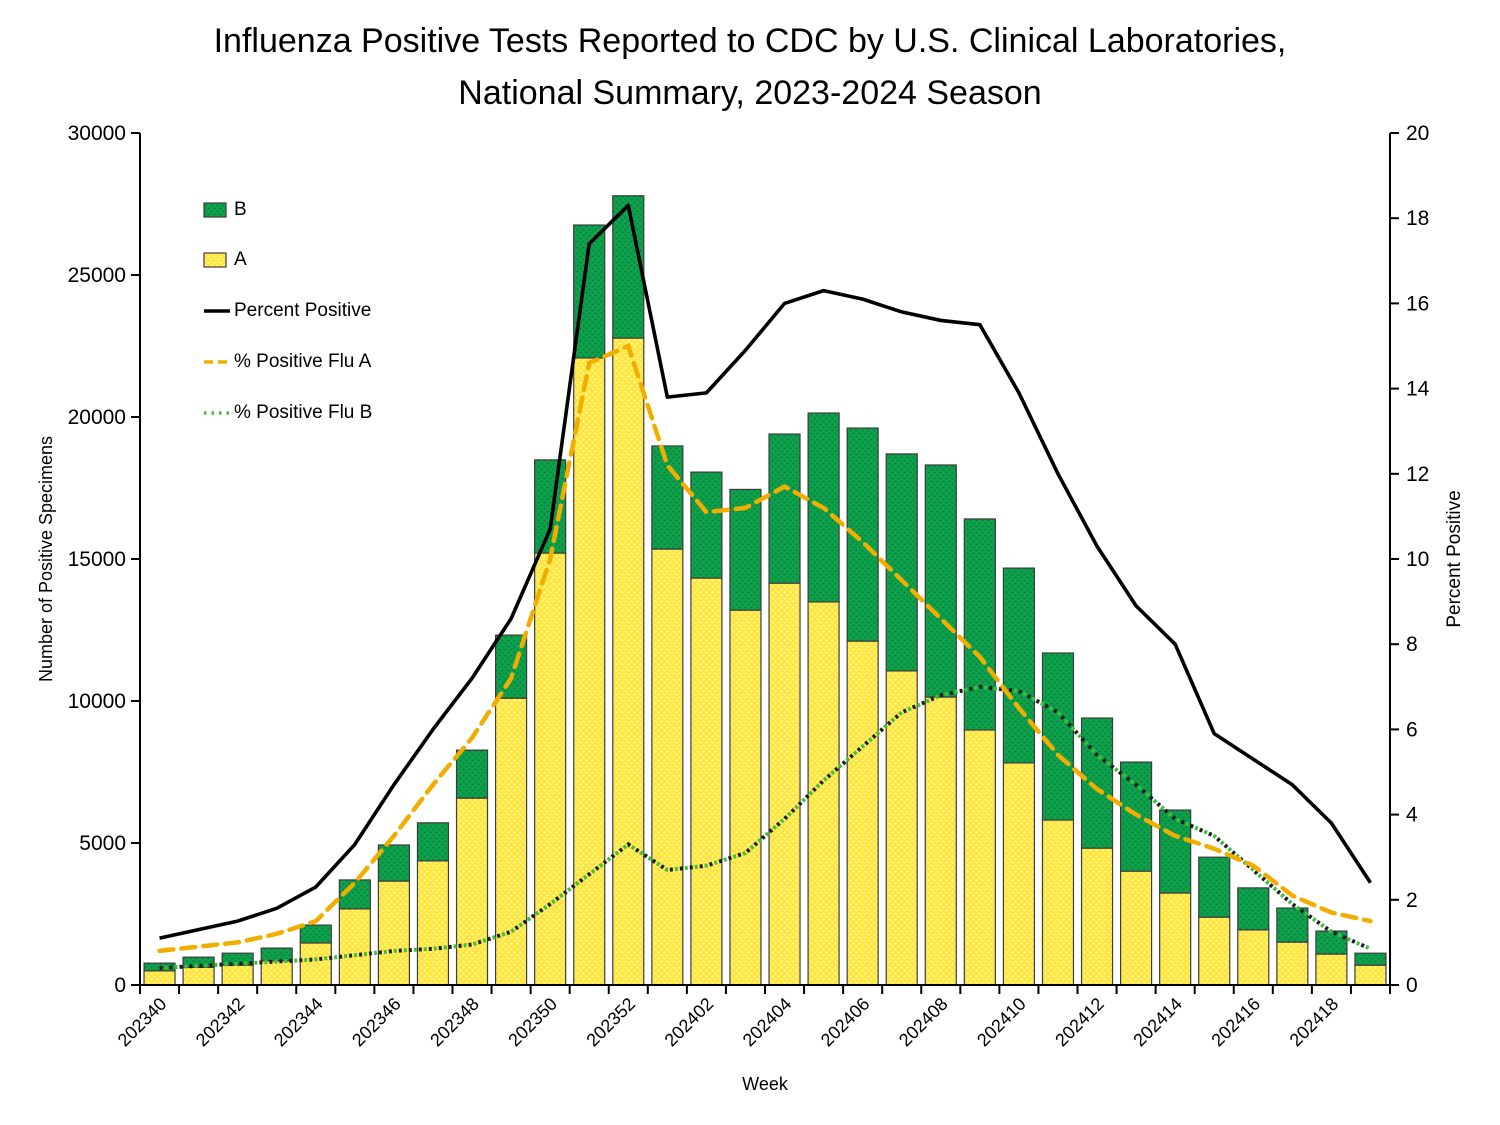 Image resolution: width=1500 pixels, height=1125 pixels. I want to click on y-left-tick-label: 20000, so click(97, 417).